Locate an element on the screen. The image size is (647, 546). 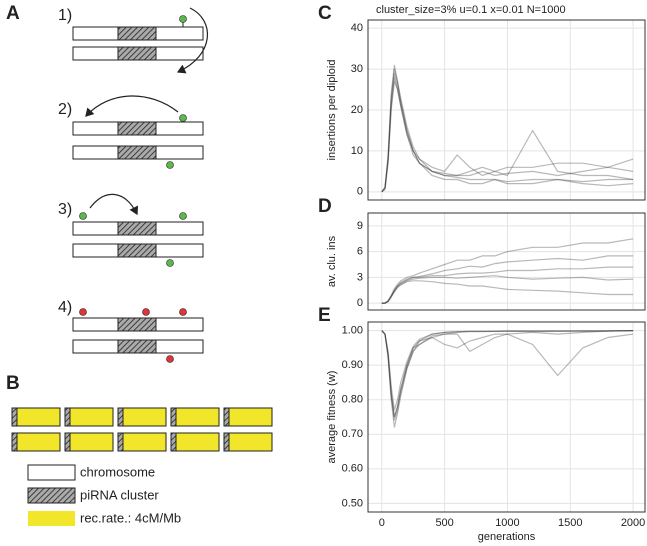
y-tick-label: 0.80 is located at coordinates (352, 400).